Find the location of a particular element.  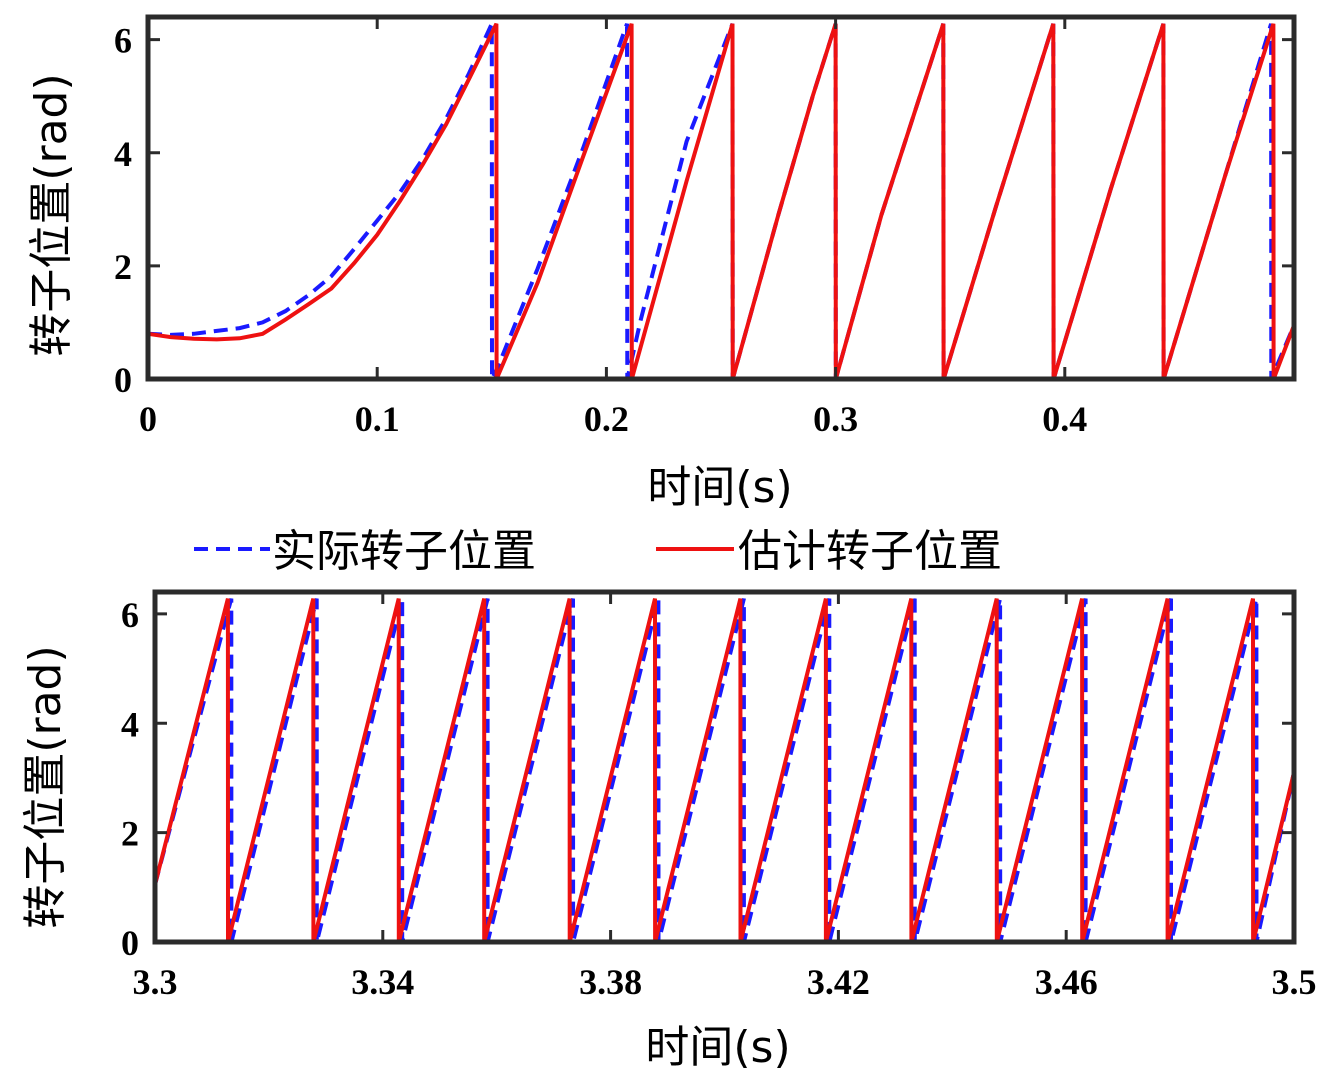

top-x-axis-label: 时间(s) is located at coordinates (719, 487).